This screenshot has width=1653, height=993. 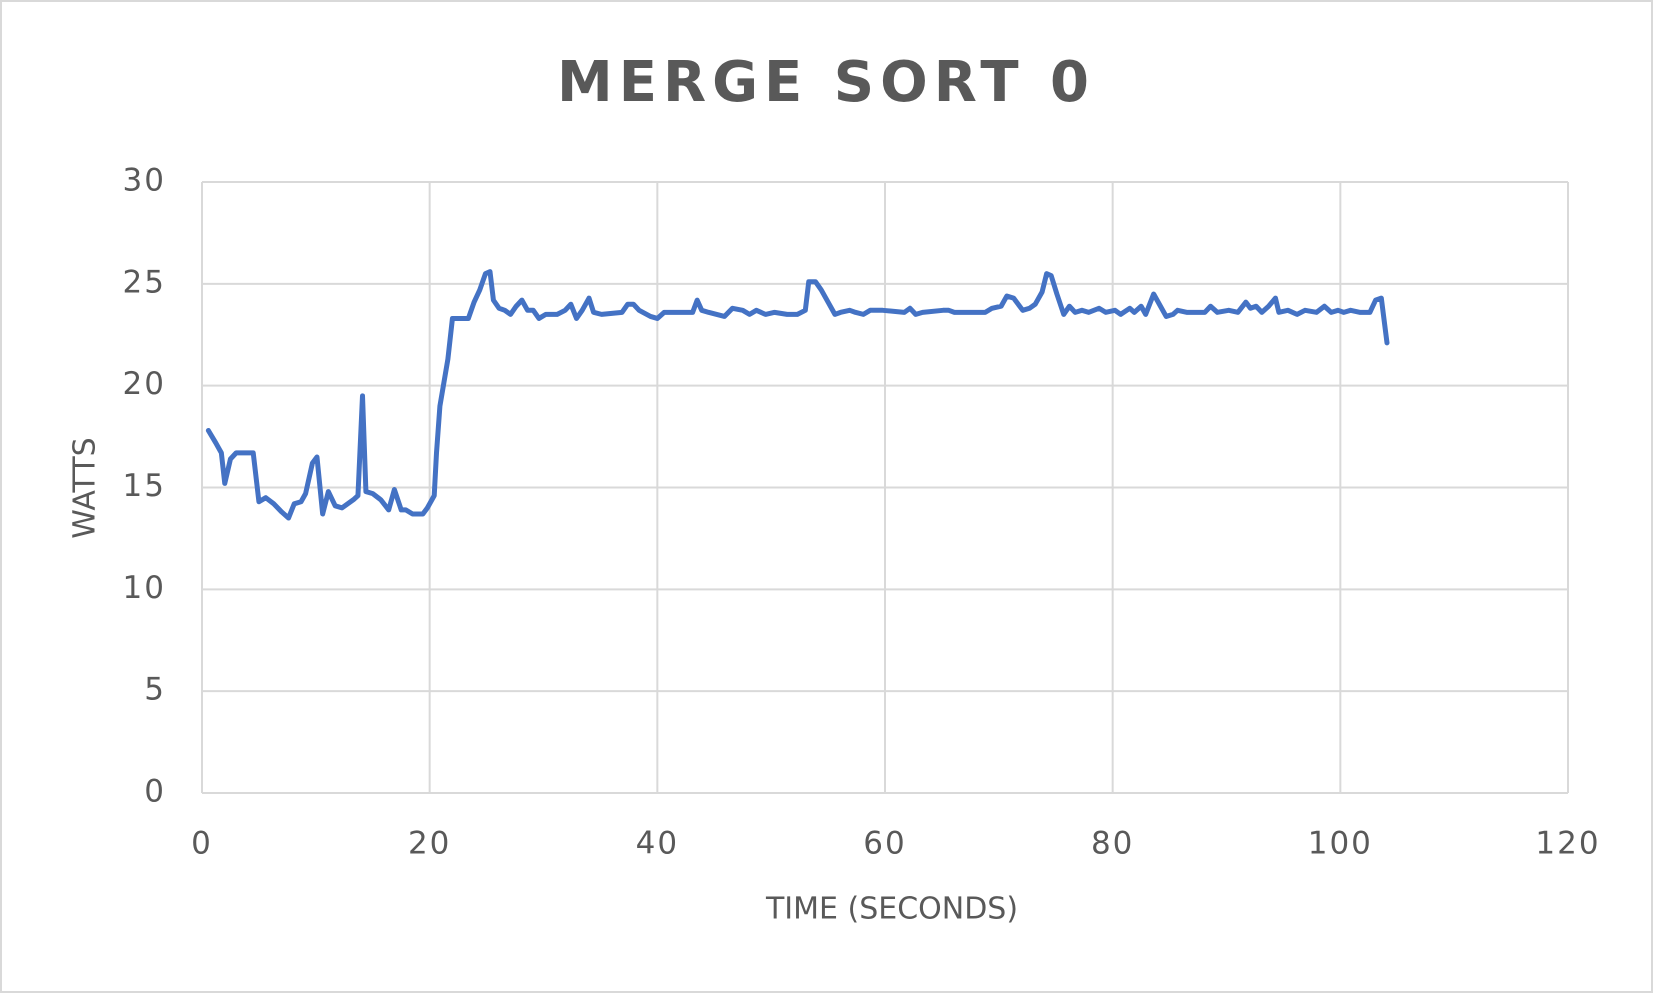 I want to click on x-axis-title: TIME (SECONDS), so click(x=891, y=909).